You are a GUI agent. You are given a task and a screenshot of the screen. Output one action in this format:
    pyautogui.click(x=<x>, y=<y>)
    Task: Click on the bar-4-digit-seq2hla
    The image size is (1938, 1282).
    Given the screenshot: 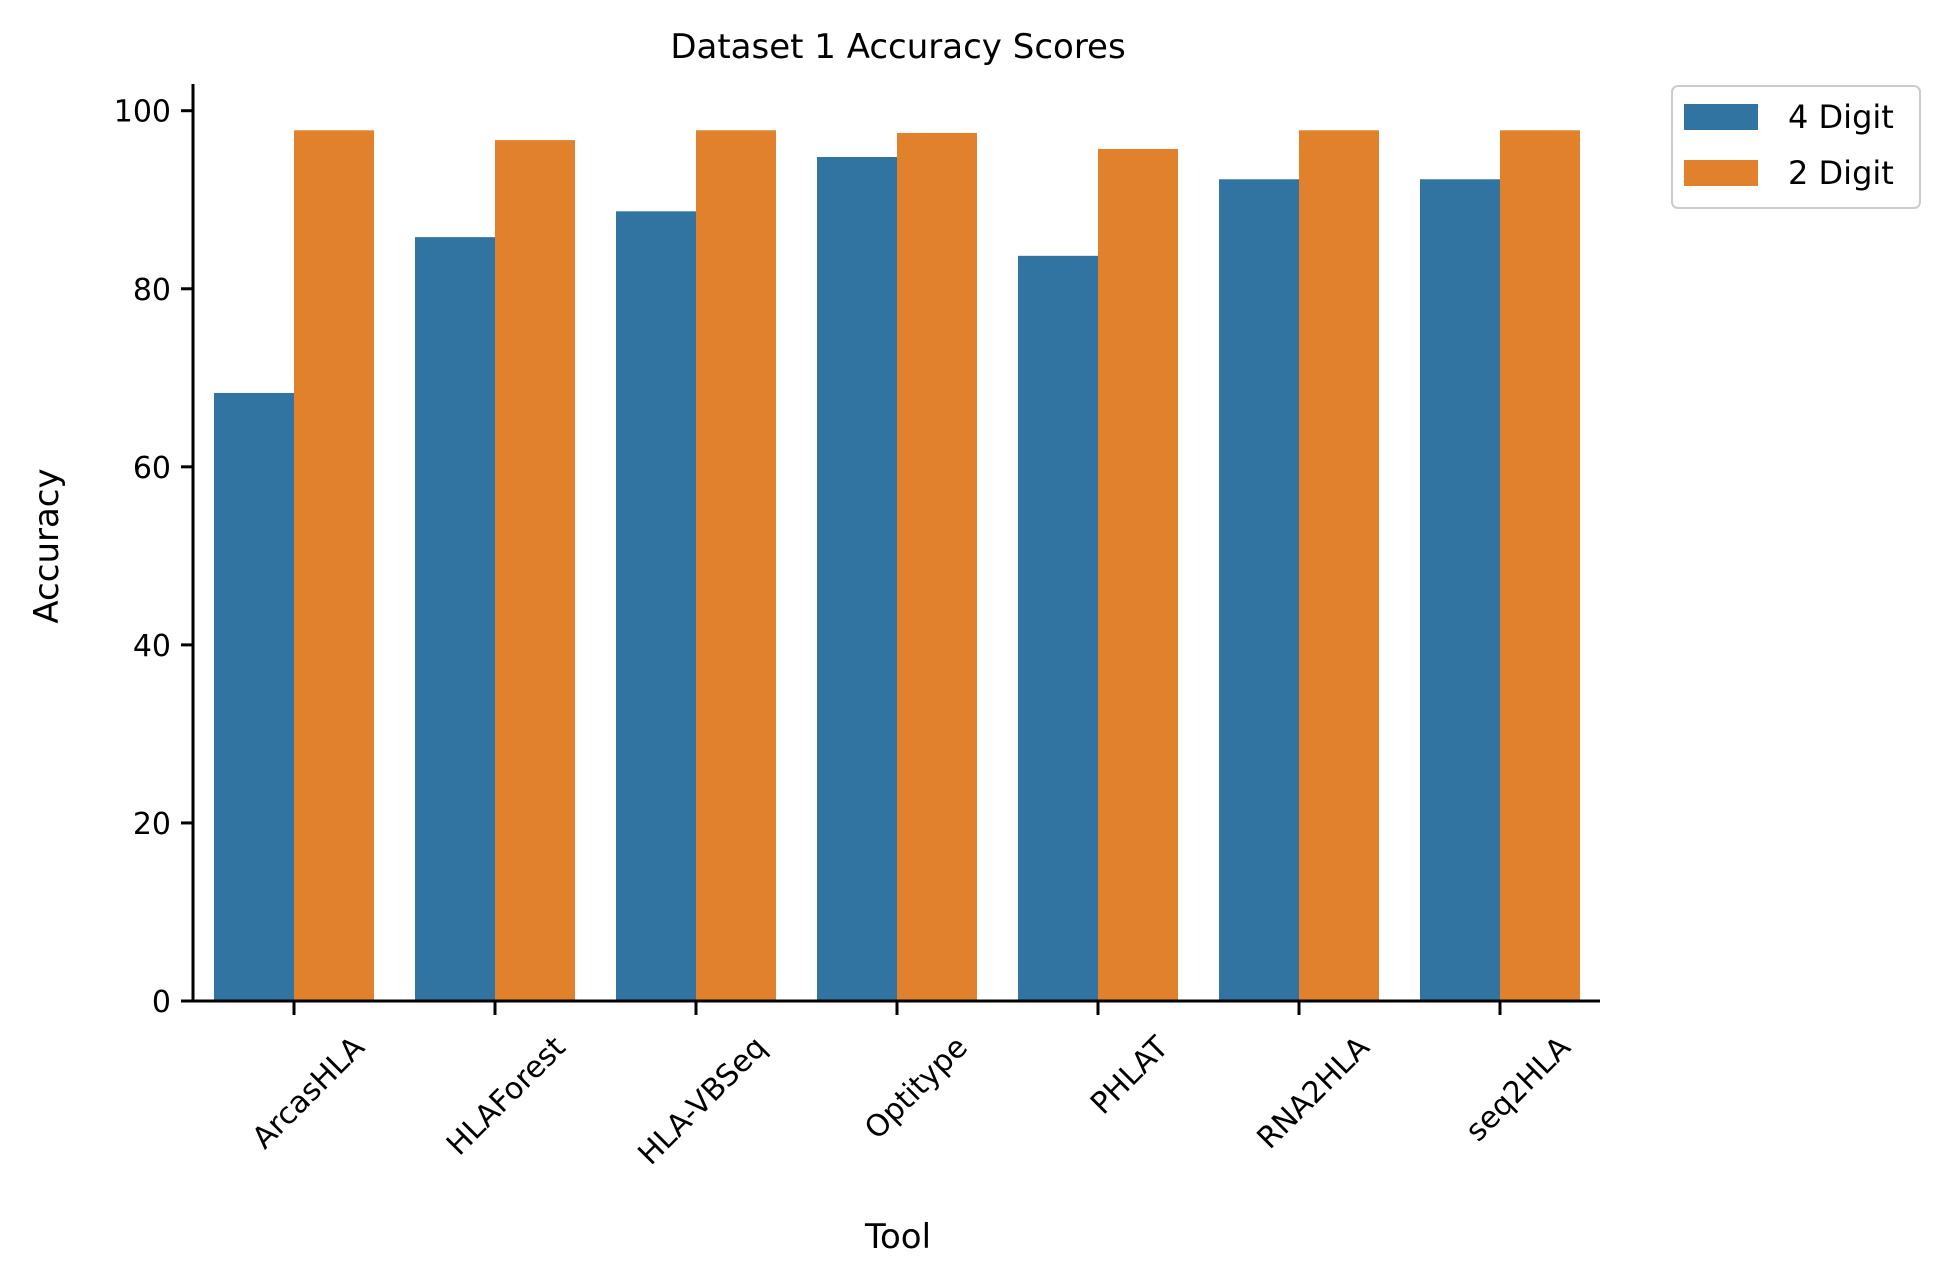 What is the action you would take?
    pyautogui.click(x=1460, y=590)
    